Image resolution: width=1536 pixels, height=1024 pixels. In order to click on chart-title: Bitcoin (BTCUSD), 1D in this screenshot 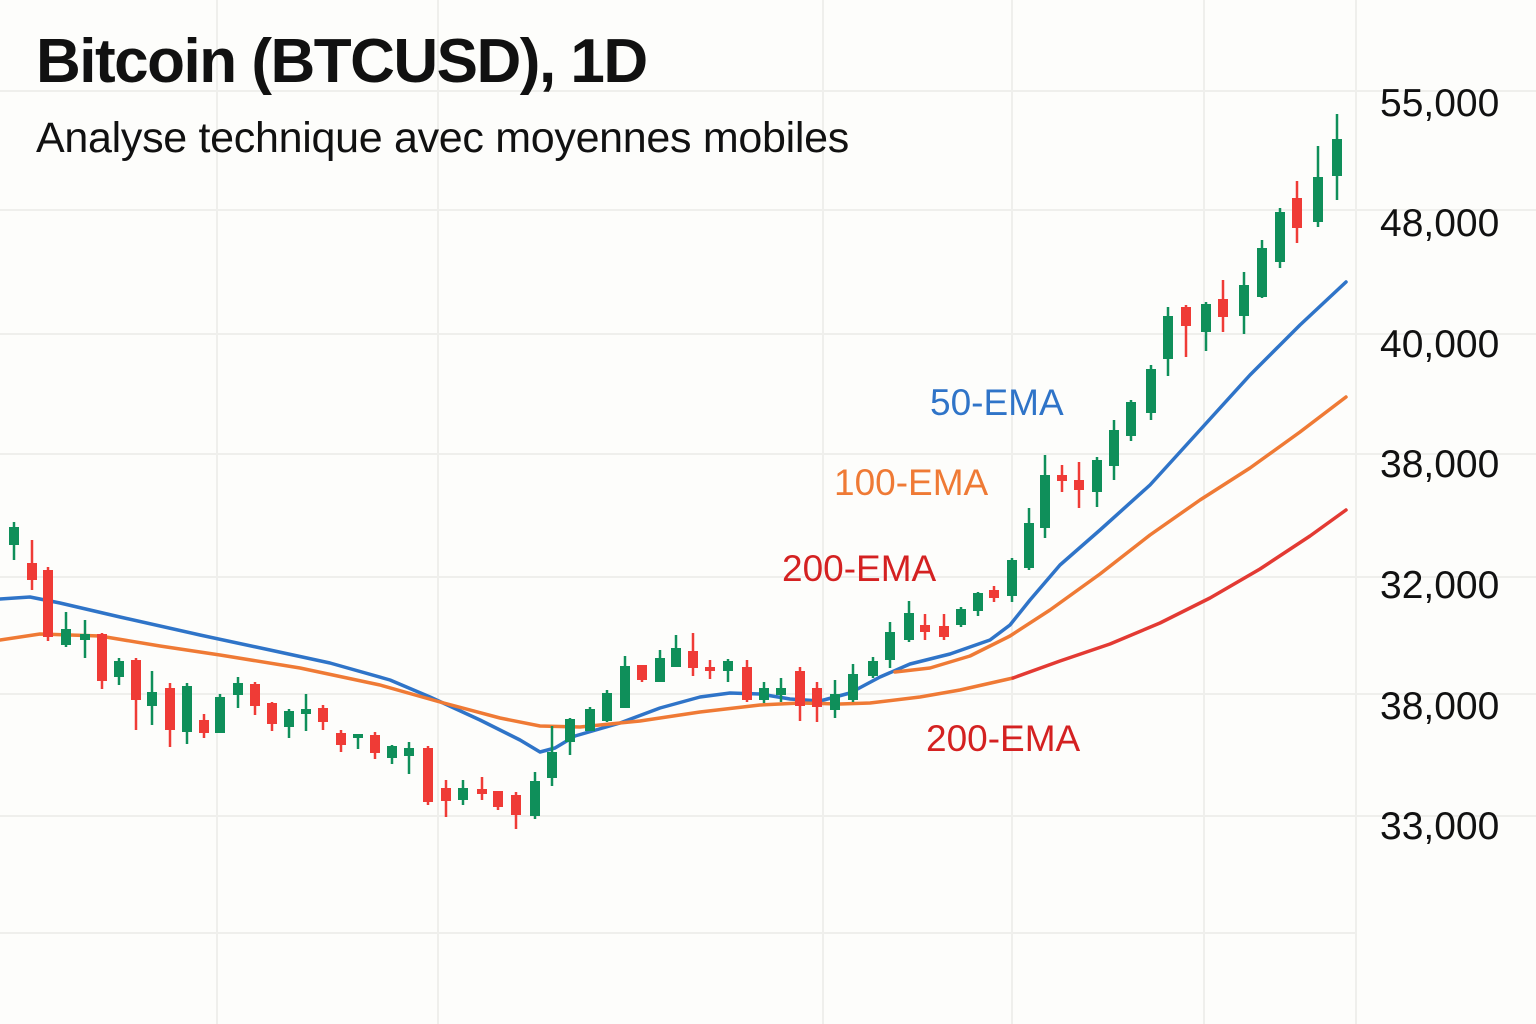, I will do `click(342, 61)`.